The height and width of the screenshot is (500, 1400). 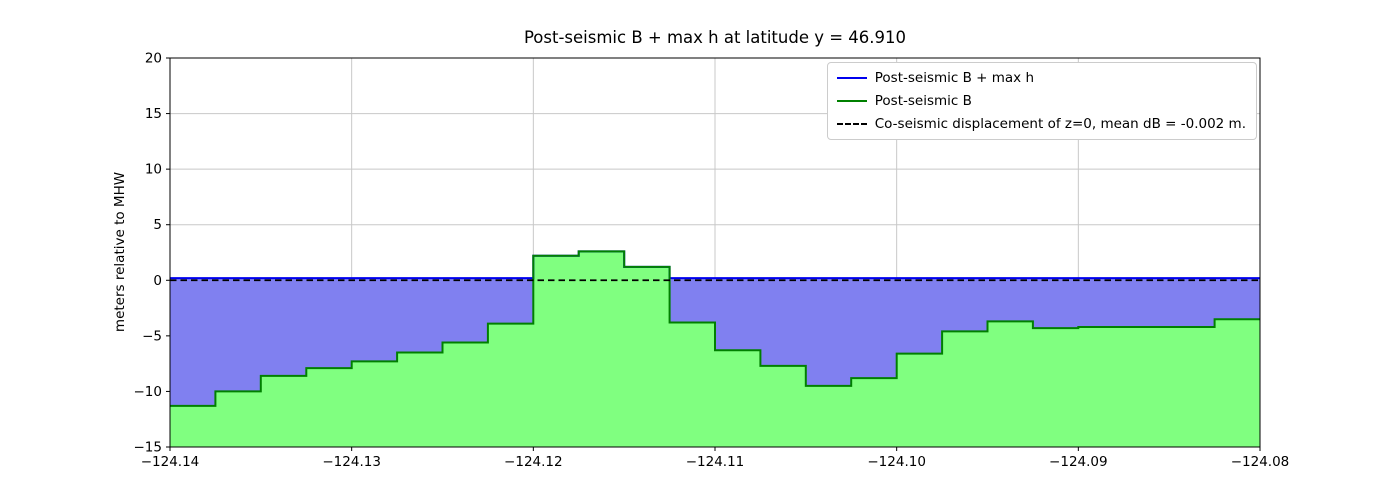 I want to click on y-tick-label: 20, so click(x=153, y=59).